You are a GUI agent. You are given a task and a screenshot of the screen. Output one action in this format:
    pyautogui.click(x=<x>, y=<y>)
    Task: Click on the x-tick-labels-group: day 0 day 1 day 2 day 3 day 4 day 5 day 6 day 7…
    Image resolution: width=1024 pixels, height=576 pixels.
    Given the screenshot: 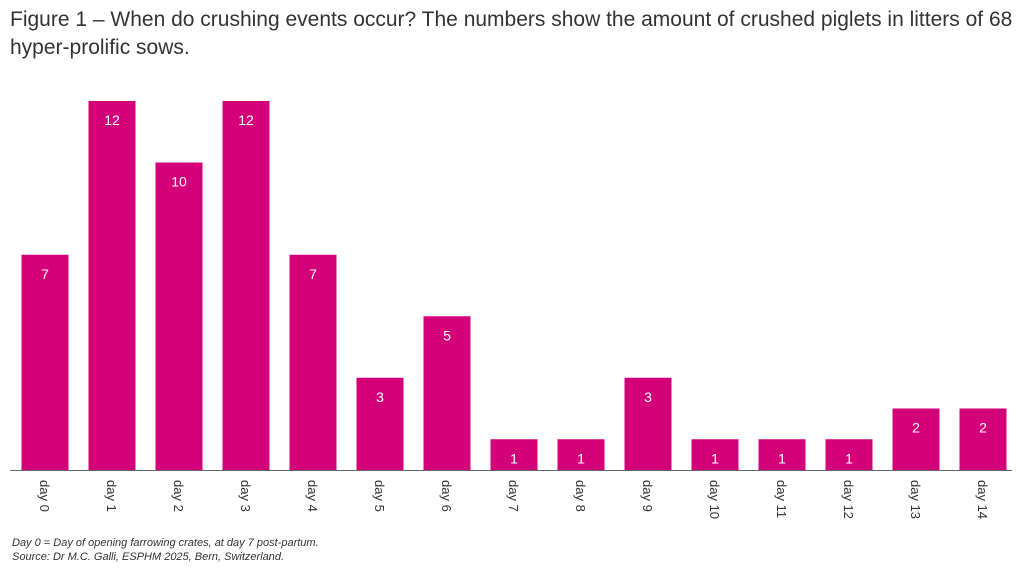 What is the action you would take?
    pyautogui.click(x=513, y=499)
    